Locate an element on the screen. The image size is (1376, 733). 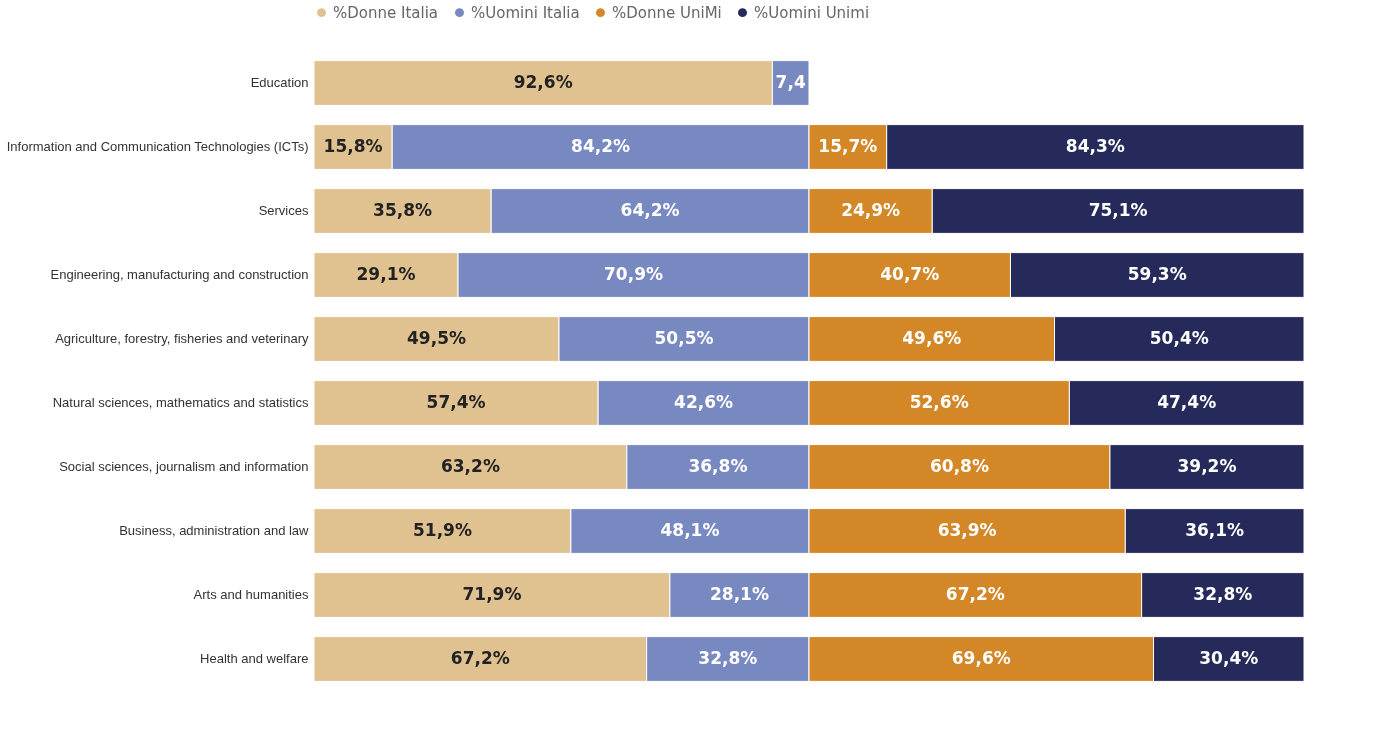
data-label: 47,4% is located at coordinates (1187, 402).